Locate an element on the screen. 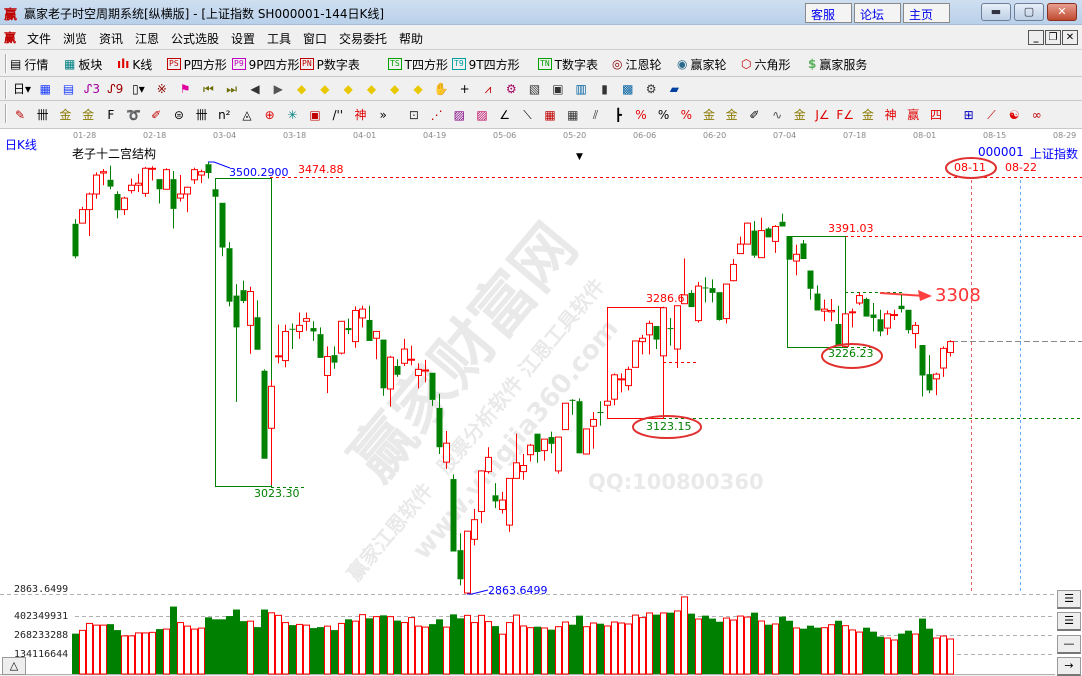 The height and width of the screenshot is (676, 1082). parallel-icon: ⫽ is located at coordinates (595, 115).